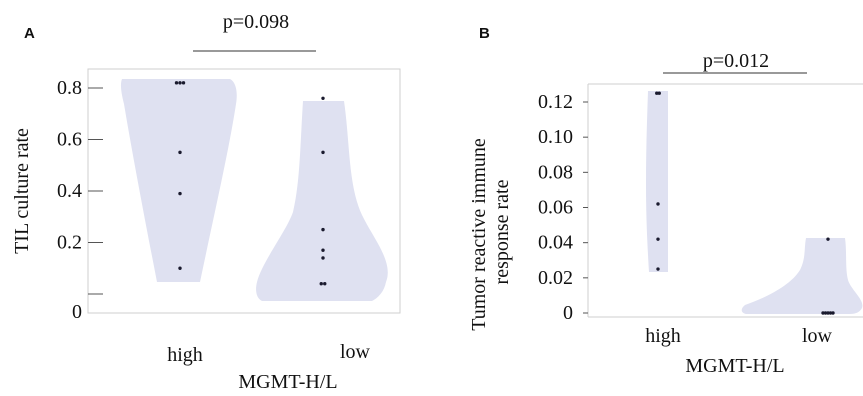 This screenshot has width=863, height=396. Describe the element at coordinates (69, 191) in the screenshot. I see `panel-a-ytick-label: 0.4` at that location.